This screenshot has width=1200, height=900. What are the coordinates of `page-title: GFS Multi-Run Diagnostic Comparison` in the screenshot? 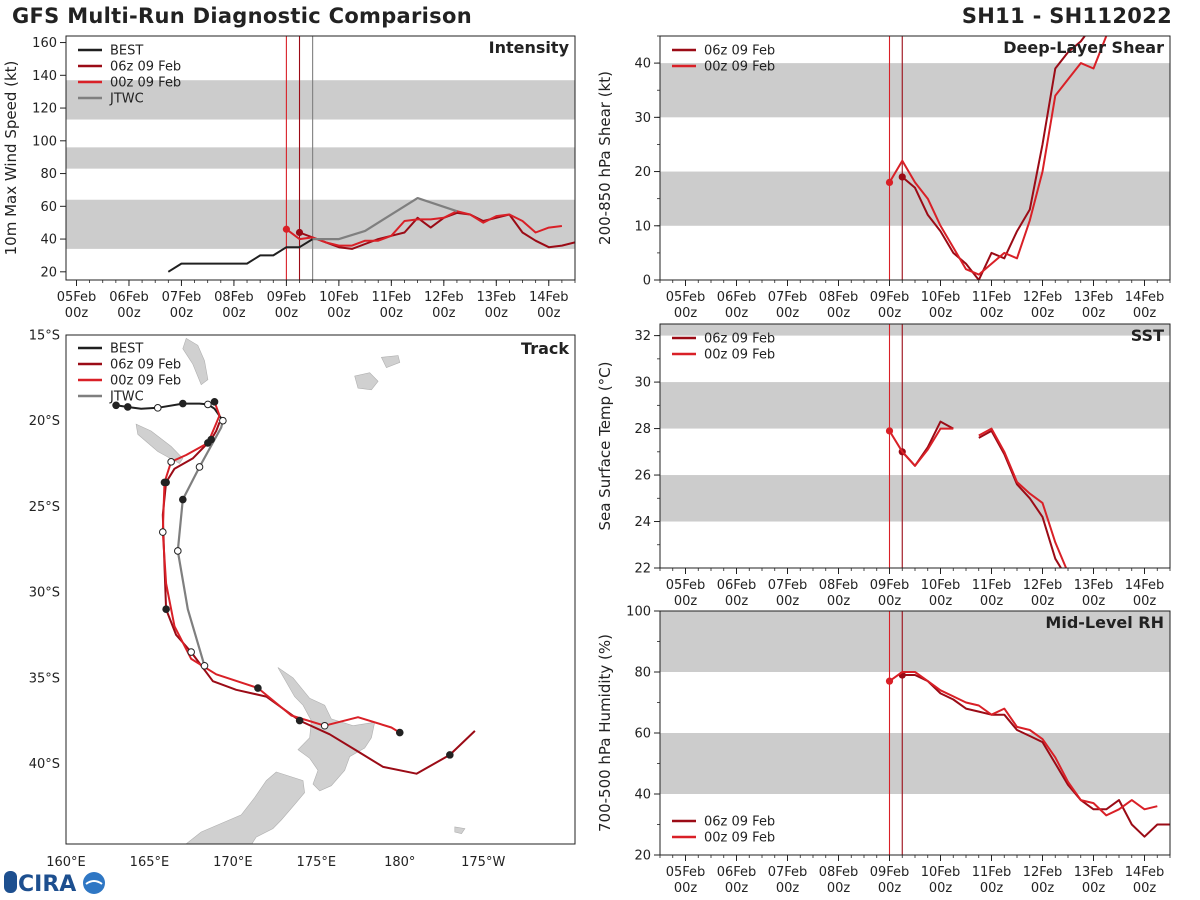 It's located at (242, 16).